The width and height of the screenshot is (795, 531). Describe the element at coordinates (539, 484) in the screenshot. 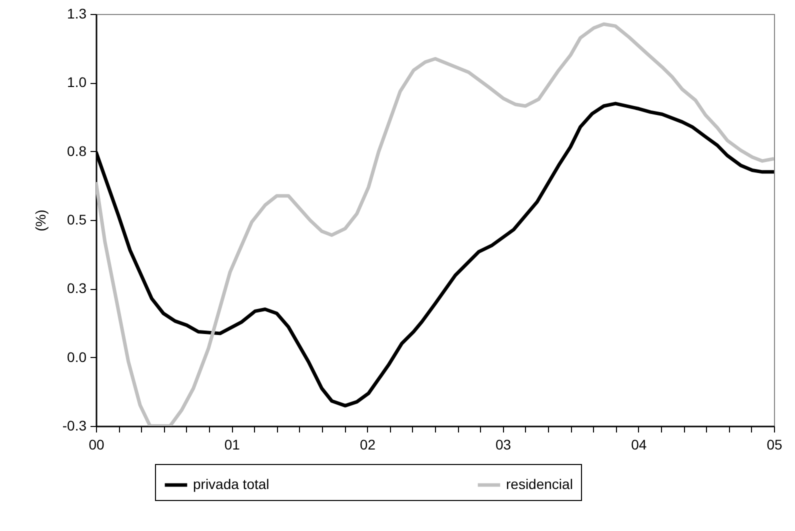

I see `legend-label: residencial` at that location.